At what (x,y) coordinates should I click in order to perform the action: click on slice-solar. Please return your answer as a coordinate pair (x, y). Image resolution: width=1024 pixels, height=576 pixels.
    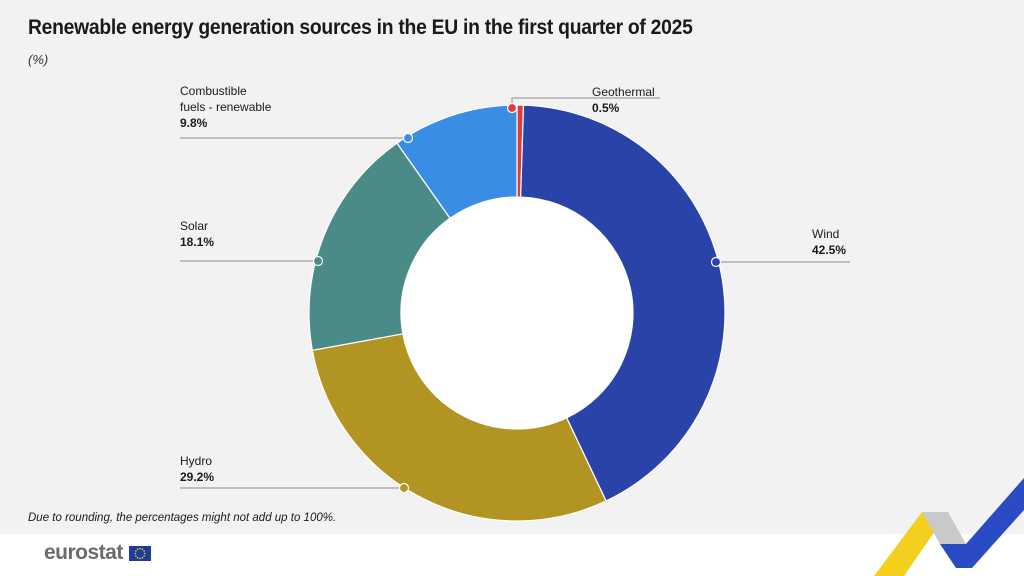
    Looking at the image, I should click on (379, 247).